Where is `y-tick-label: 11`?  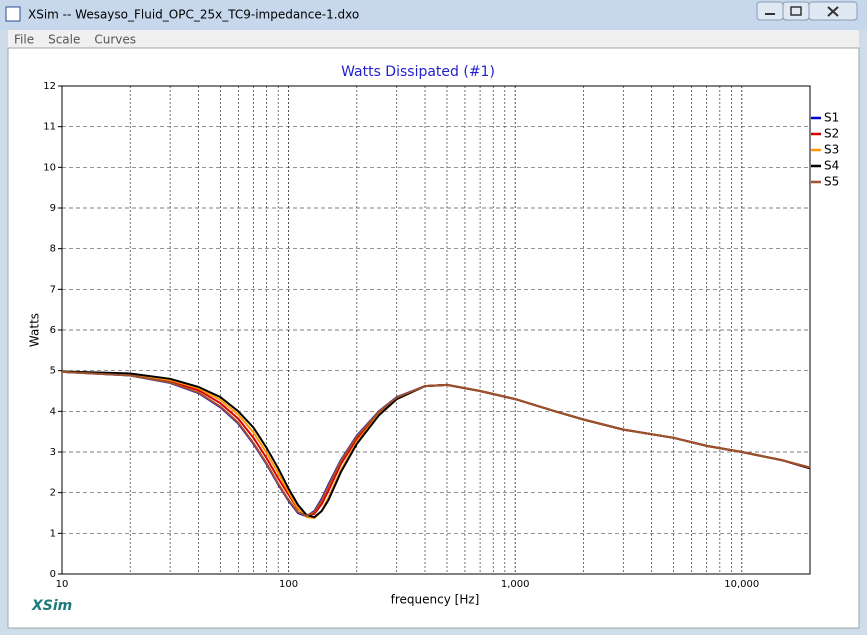 y-tick-label: 11 is located at coordinates (49, 127).